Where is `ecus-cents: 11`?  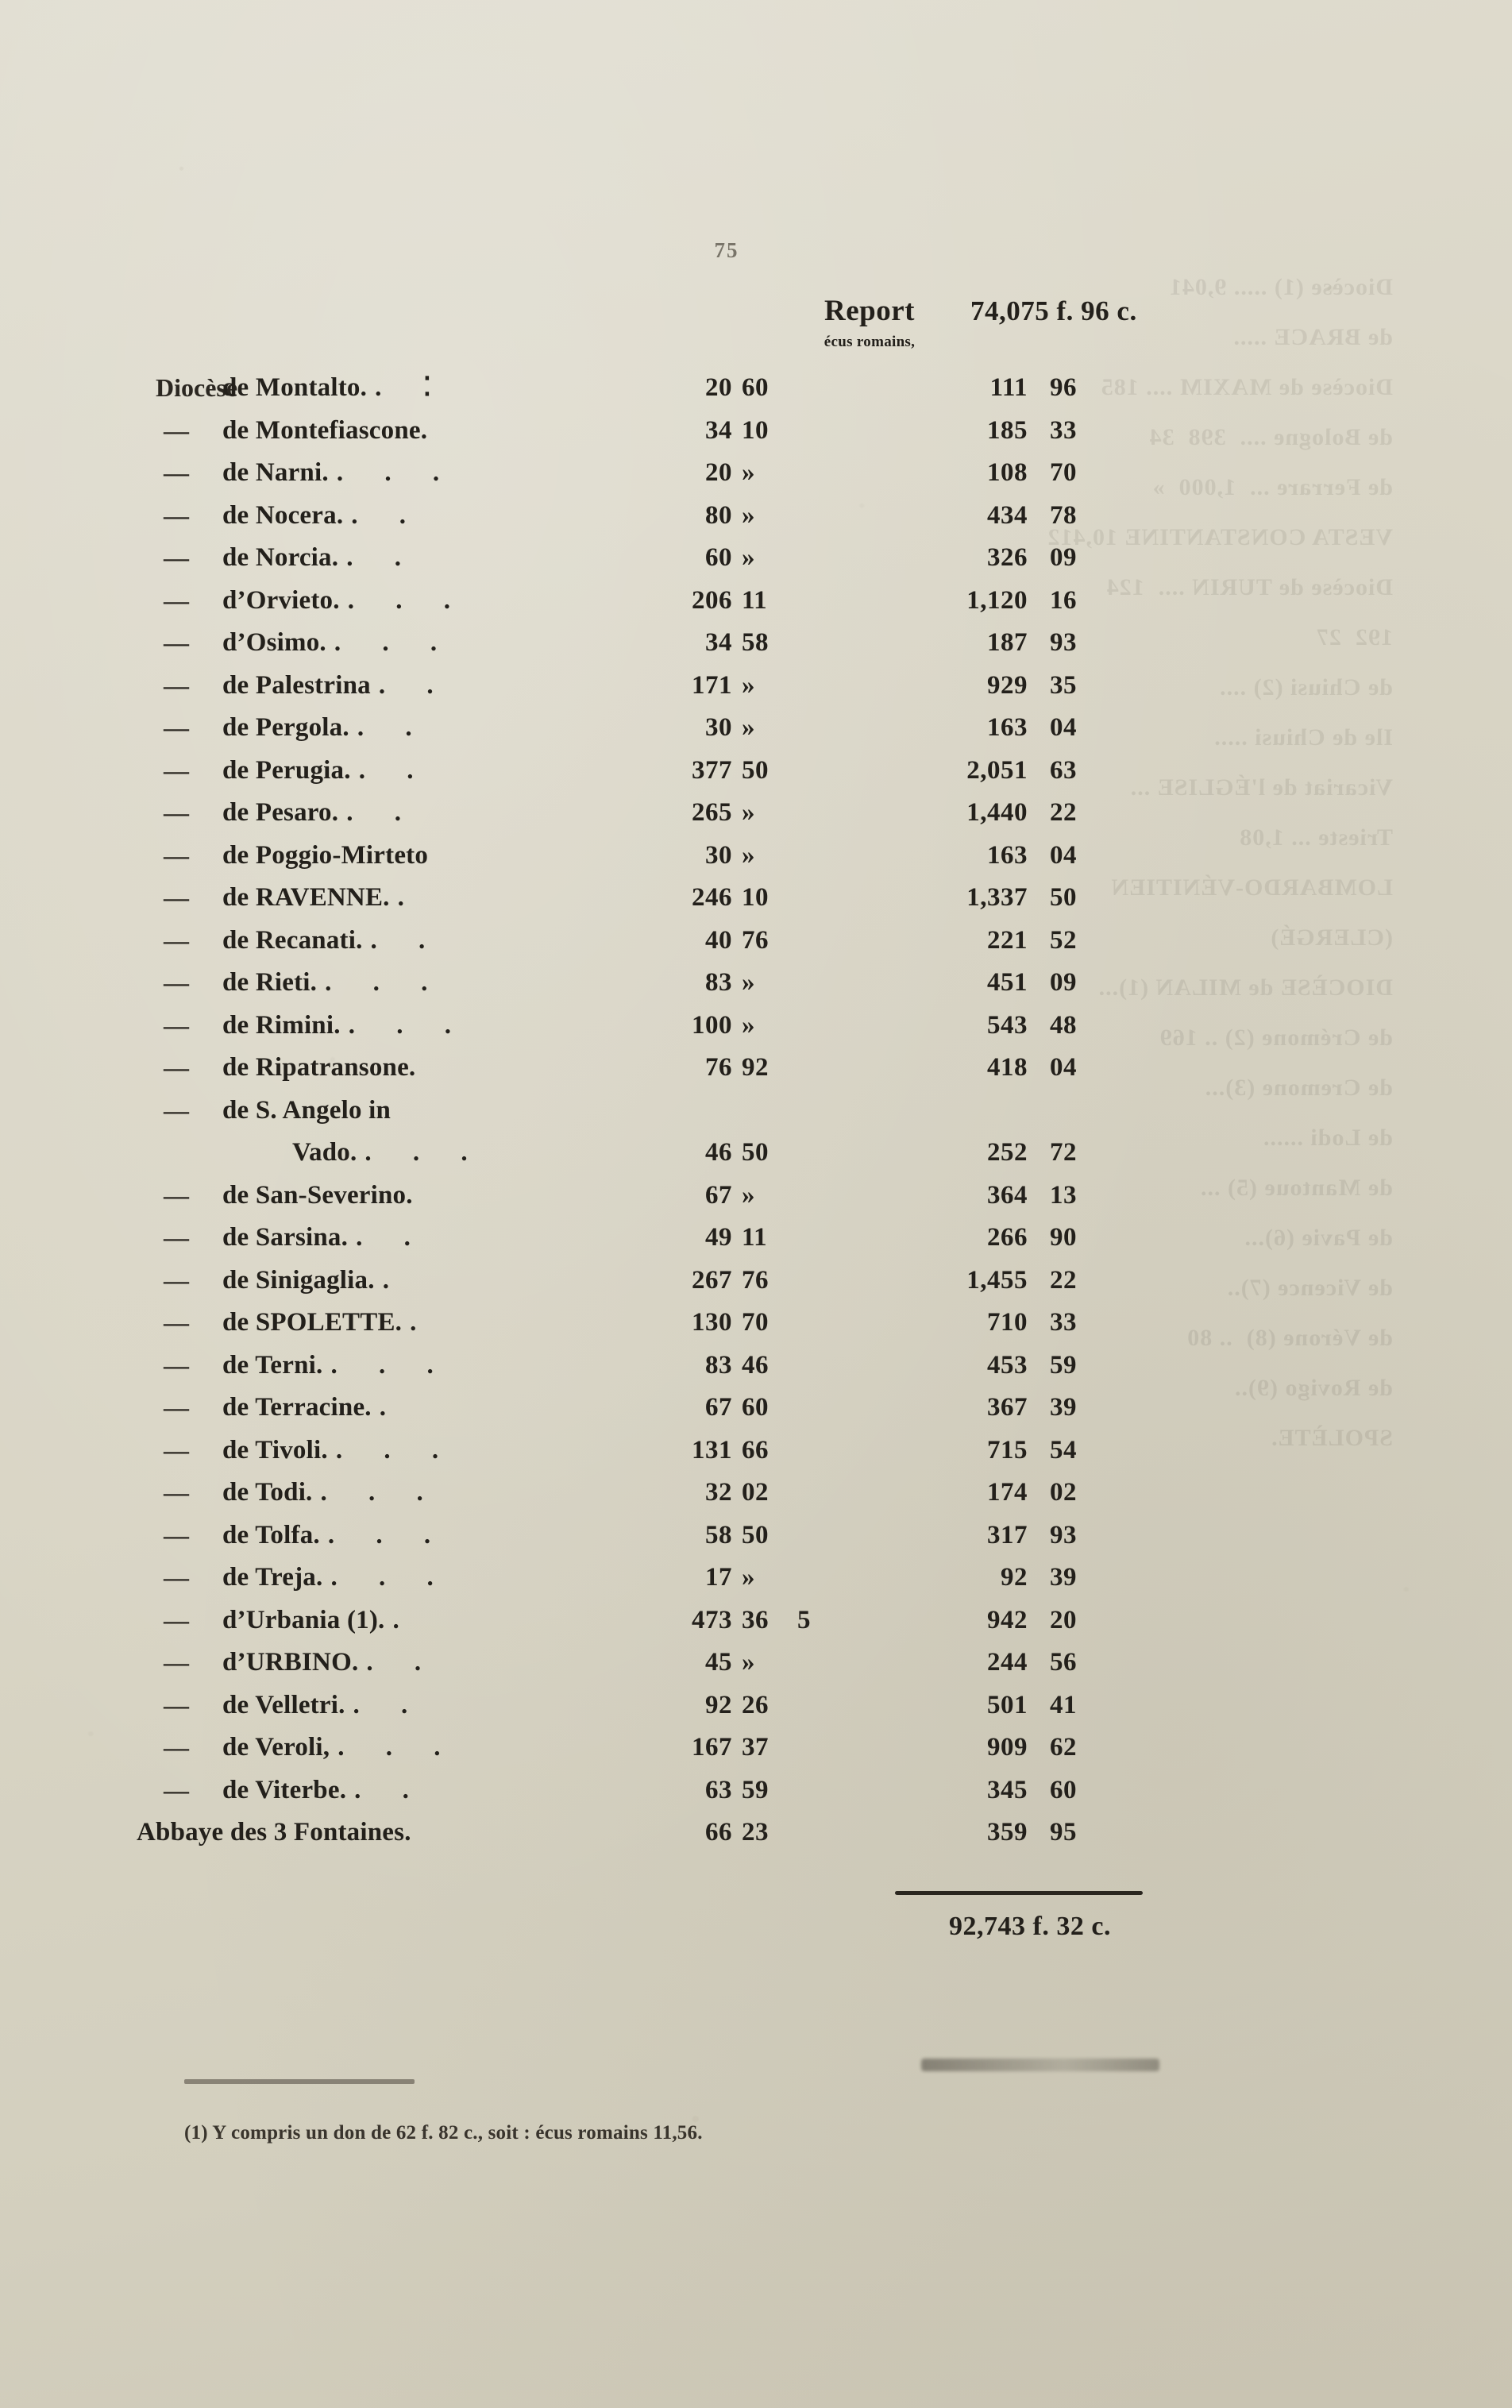
ecus-cents: 11 is located at coordinates (755, 1237).